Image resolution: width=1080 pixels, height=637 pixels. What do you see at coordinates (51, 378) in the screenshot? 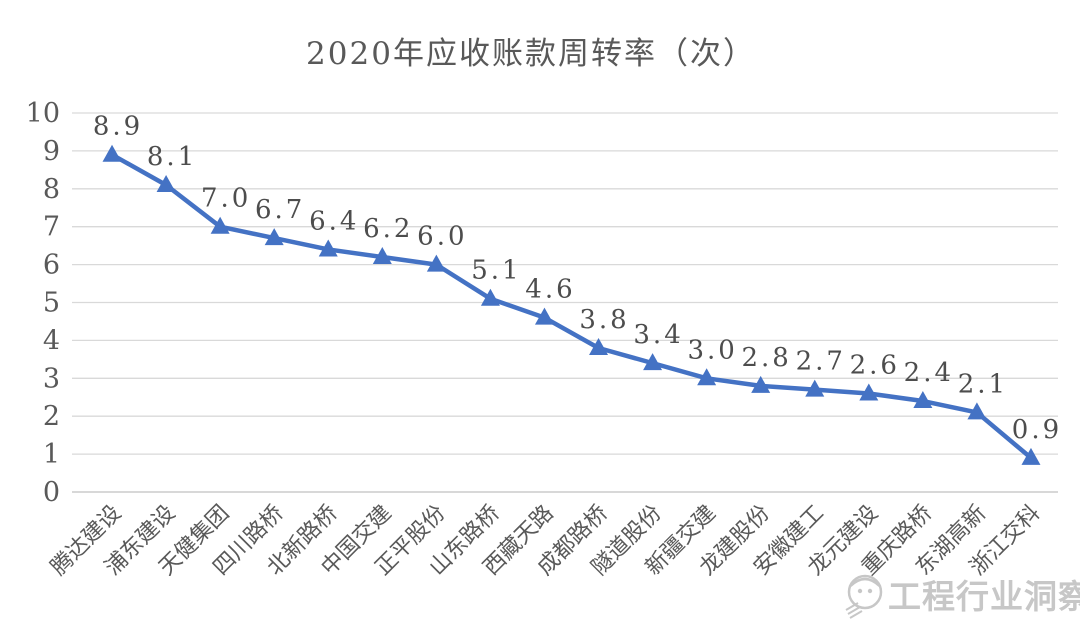
I see `y-axis-tick-label: 3` at bounding box center [51, 378].